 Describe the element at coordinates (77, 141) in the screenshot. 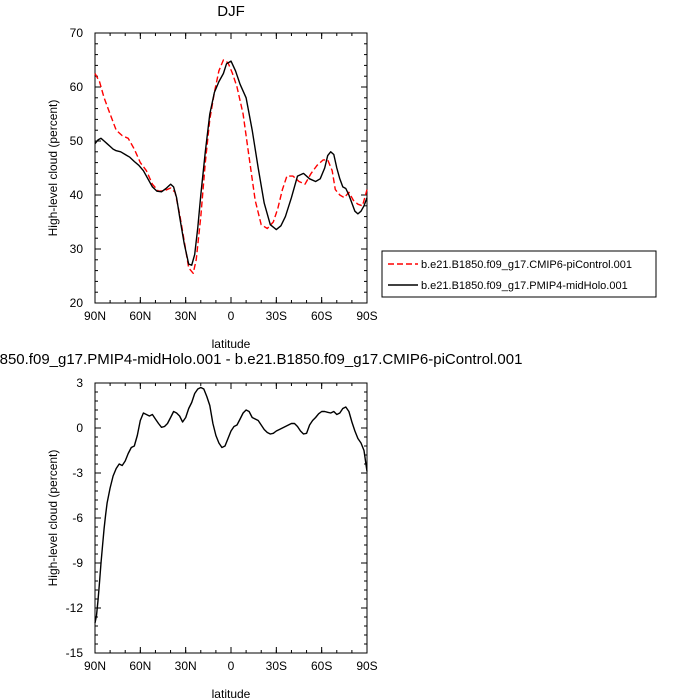

I see `y-tick-label: 50` at that location.